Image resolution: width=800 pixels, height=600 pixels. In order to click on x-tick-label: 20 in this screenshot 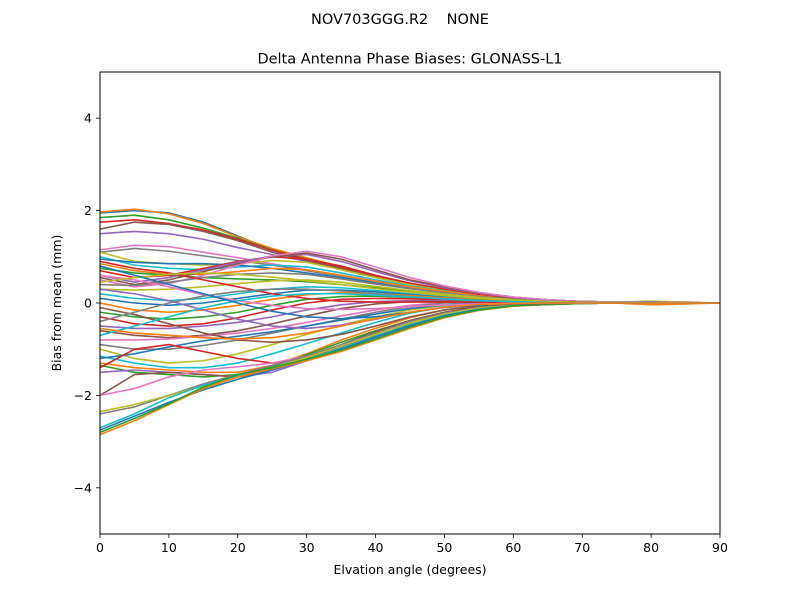, I will do `click(238, 547)`.